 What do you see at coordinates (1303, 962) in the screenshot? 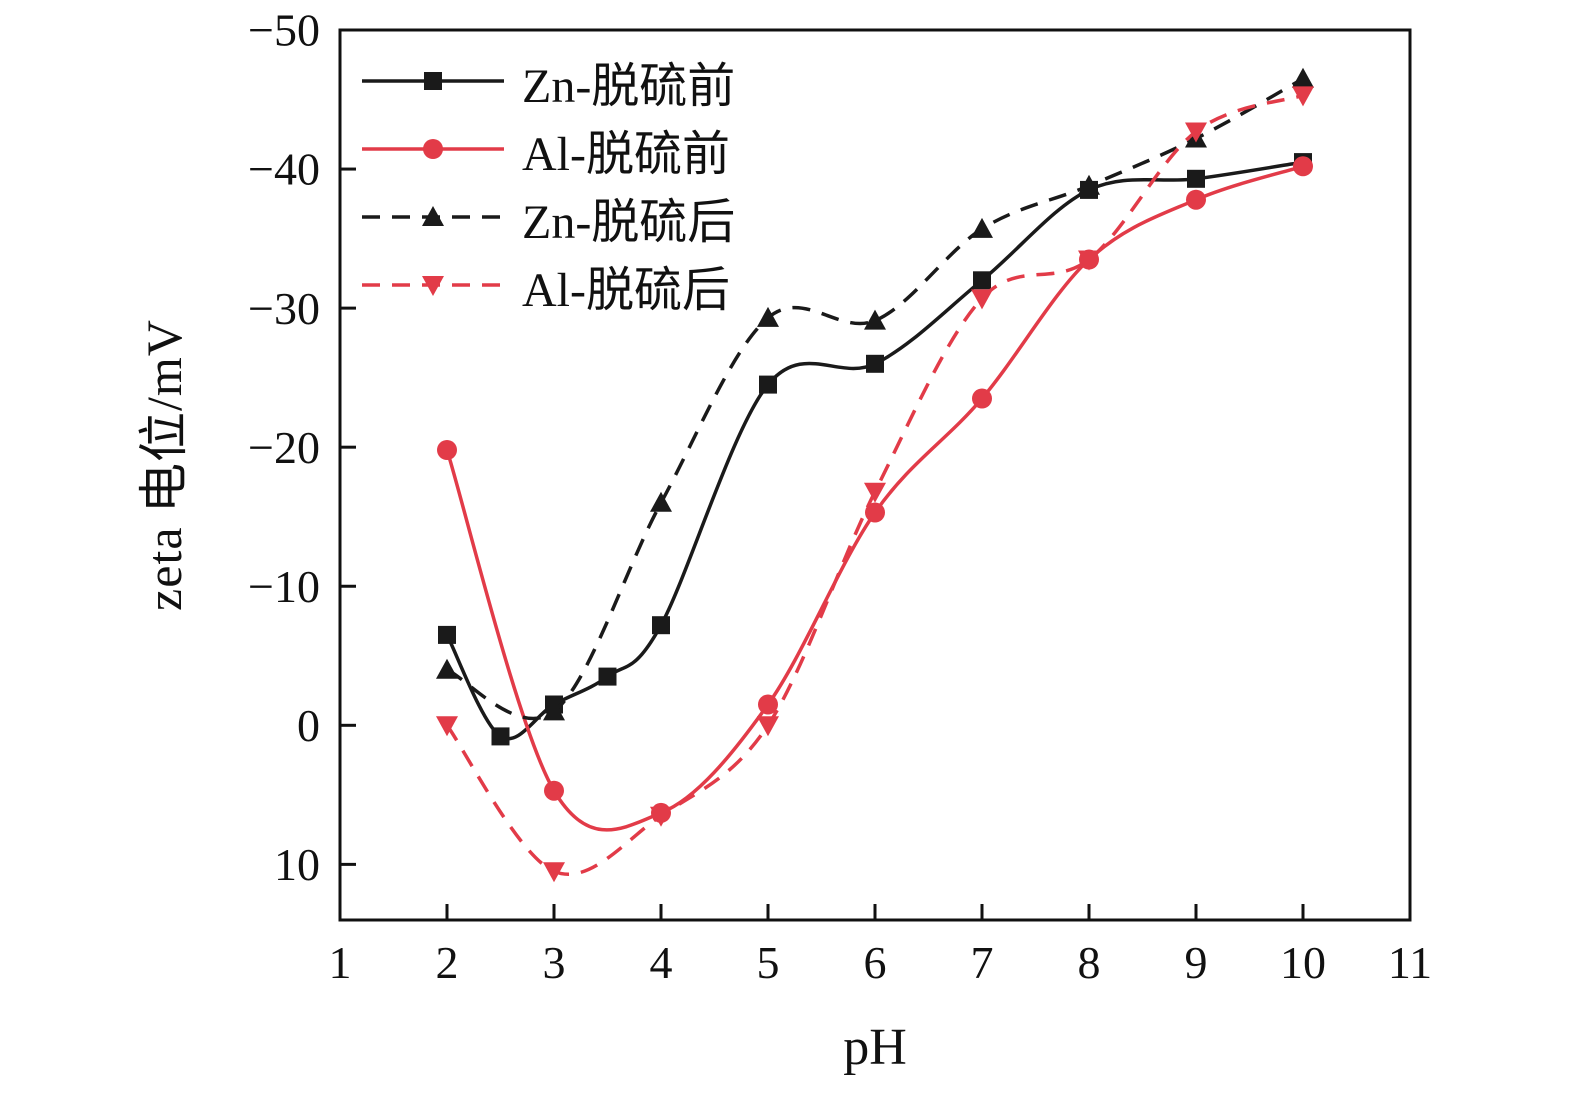
I see `x-tick-label: 10` at bounding box center [1303, 962].